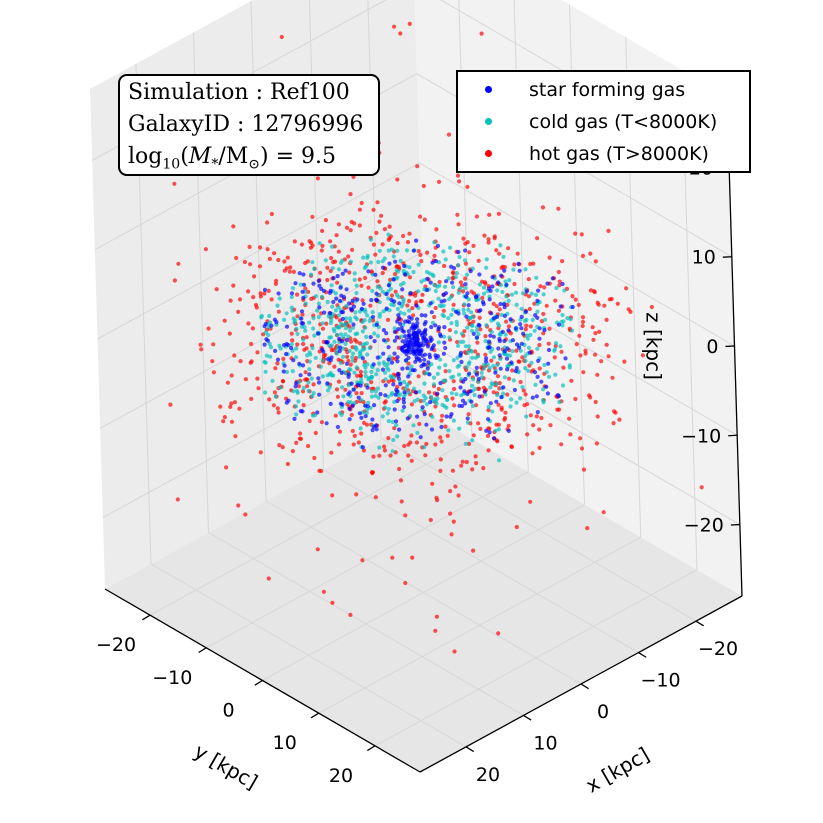  What do you see at coordinates (654, 346) in the screenshot?
I see `z-axis-label: z [kpc]` at bounding box center [654, 346].